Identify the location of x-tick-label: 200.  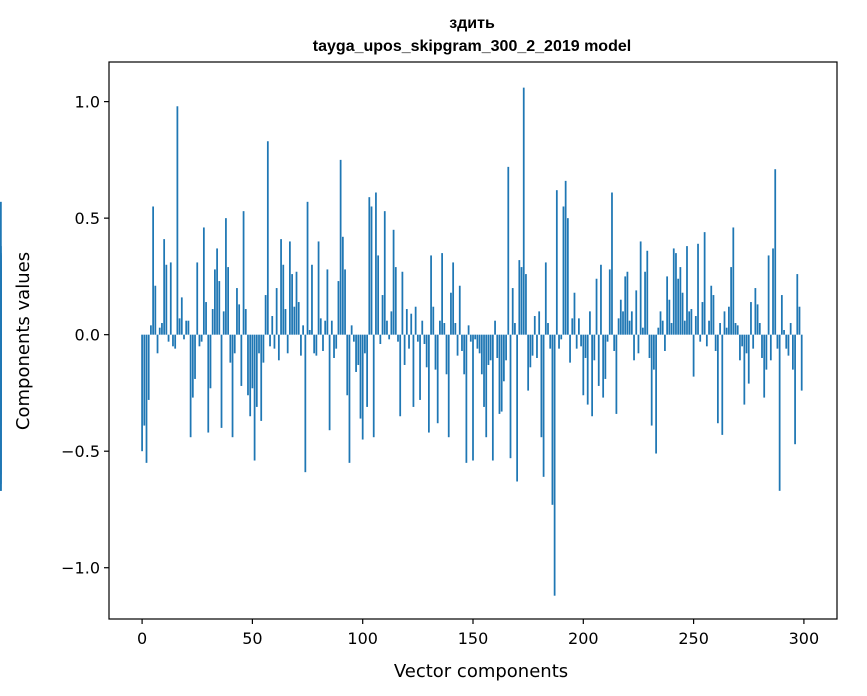
(583, 638).